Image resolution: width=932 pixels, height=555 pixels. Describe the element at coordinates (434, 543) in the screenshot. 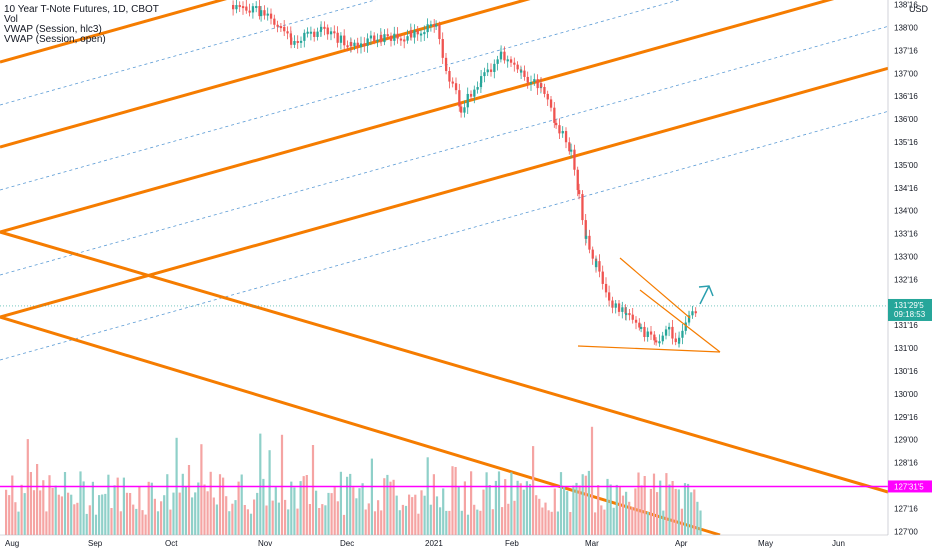

I see `time-tick-label: 2021` at that location.